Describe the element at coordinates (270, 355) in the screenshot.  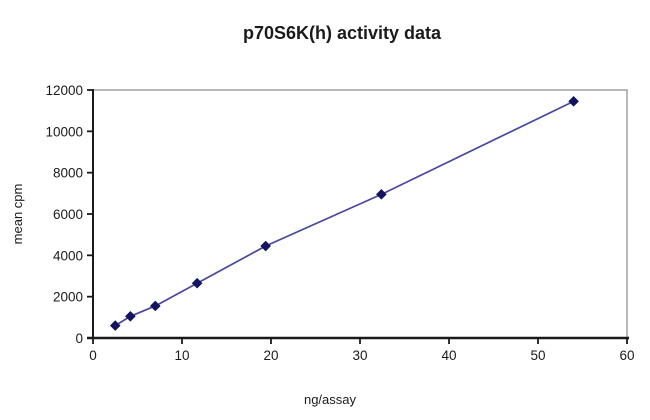
I see `x-tick-label: 20` at that location.